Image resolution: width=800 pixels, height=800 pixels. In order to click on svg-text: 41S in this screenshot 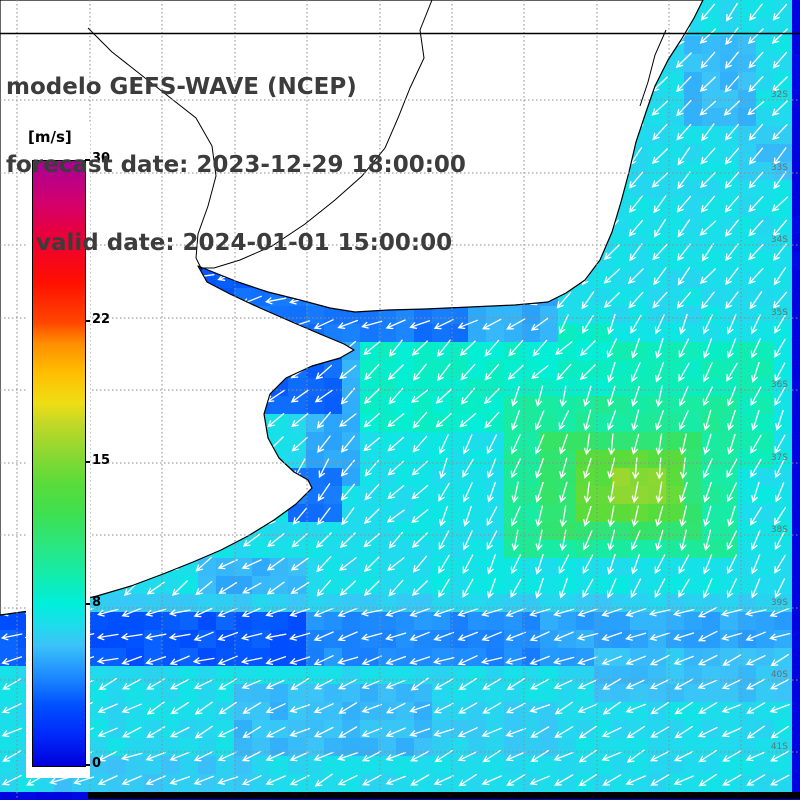, I will do `click(779, 747)`.